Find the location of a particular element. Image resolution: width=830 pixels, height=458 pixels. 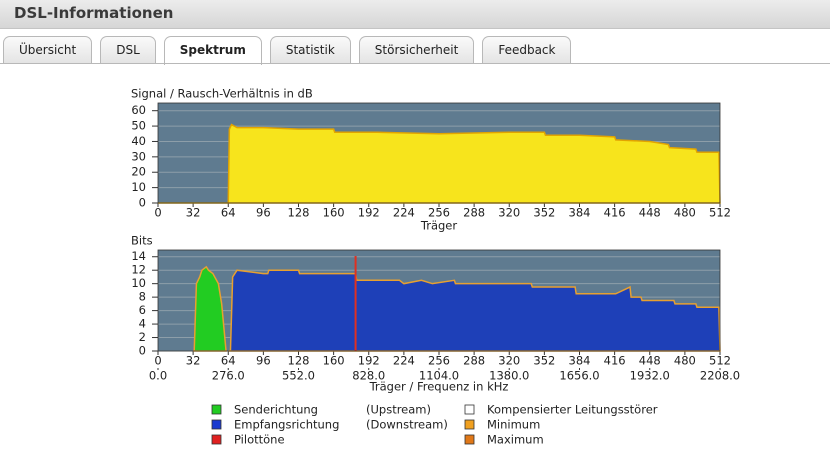

y-tick-label: 50 is located at coordinates (138, 126).